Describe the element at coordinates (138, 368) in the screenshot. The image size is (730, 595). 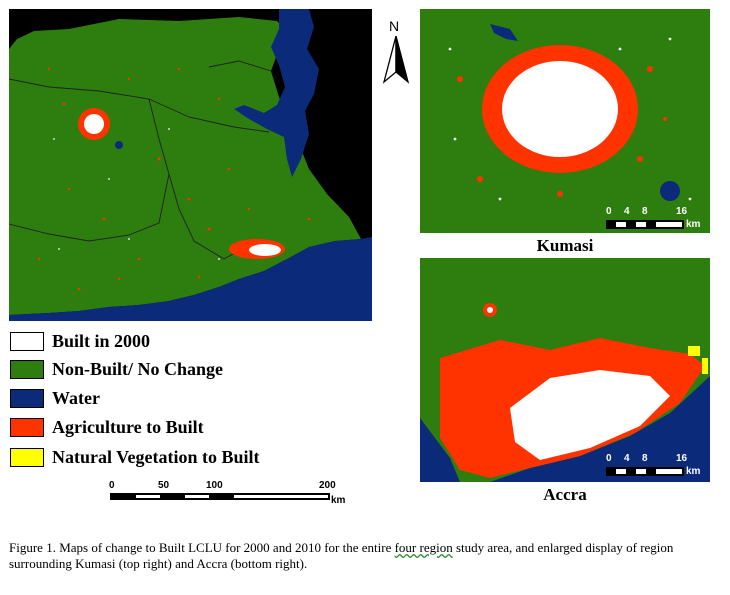
I see `legend-label: Non-Built/ No Change` at that location.